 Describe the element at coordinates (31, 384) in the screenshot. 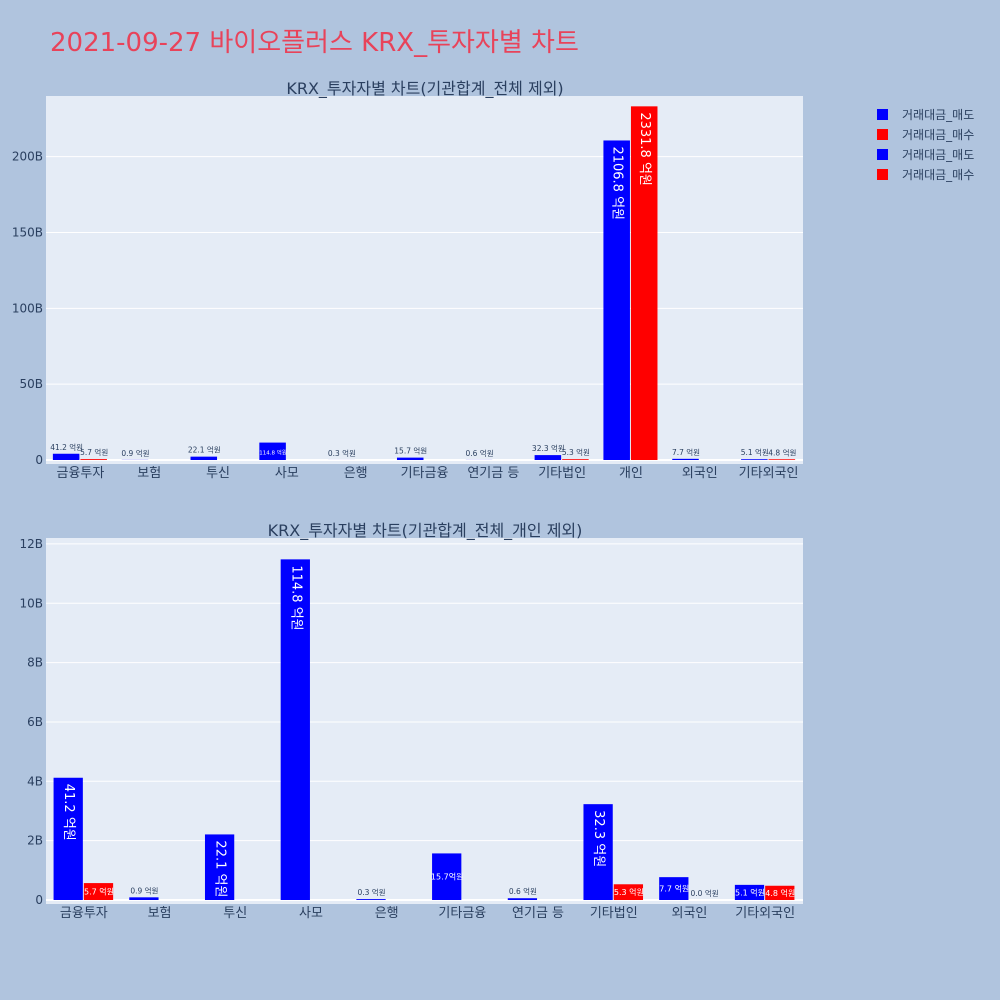

I see `y-tick-label: 50B` at that location.